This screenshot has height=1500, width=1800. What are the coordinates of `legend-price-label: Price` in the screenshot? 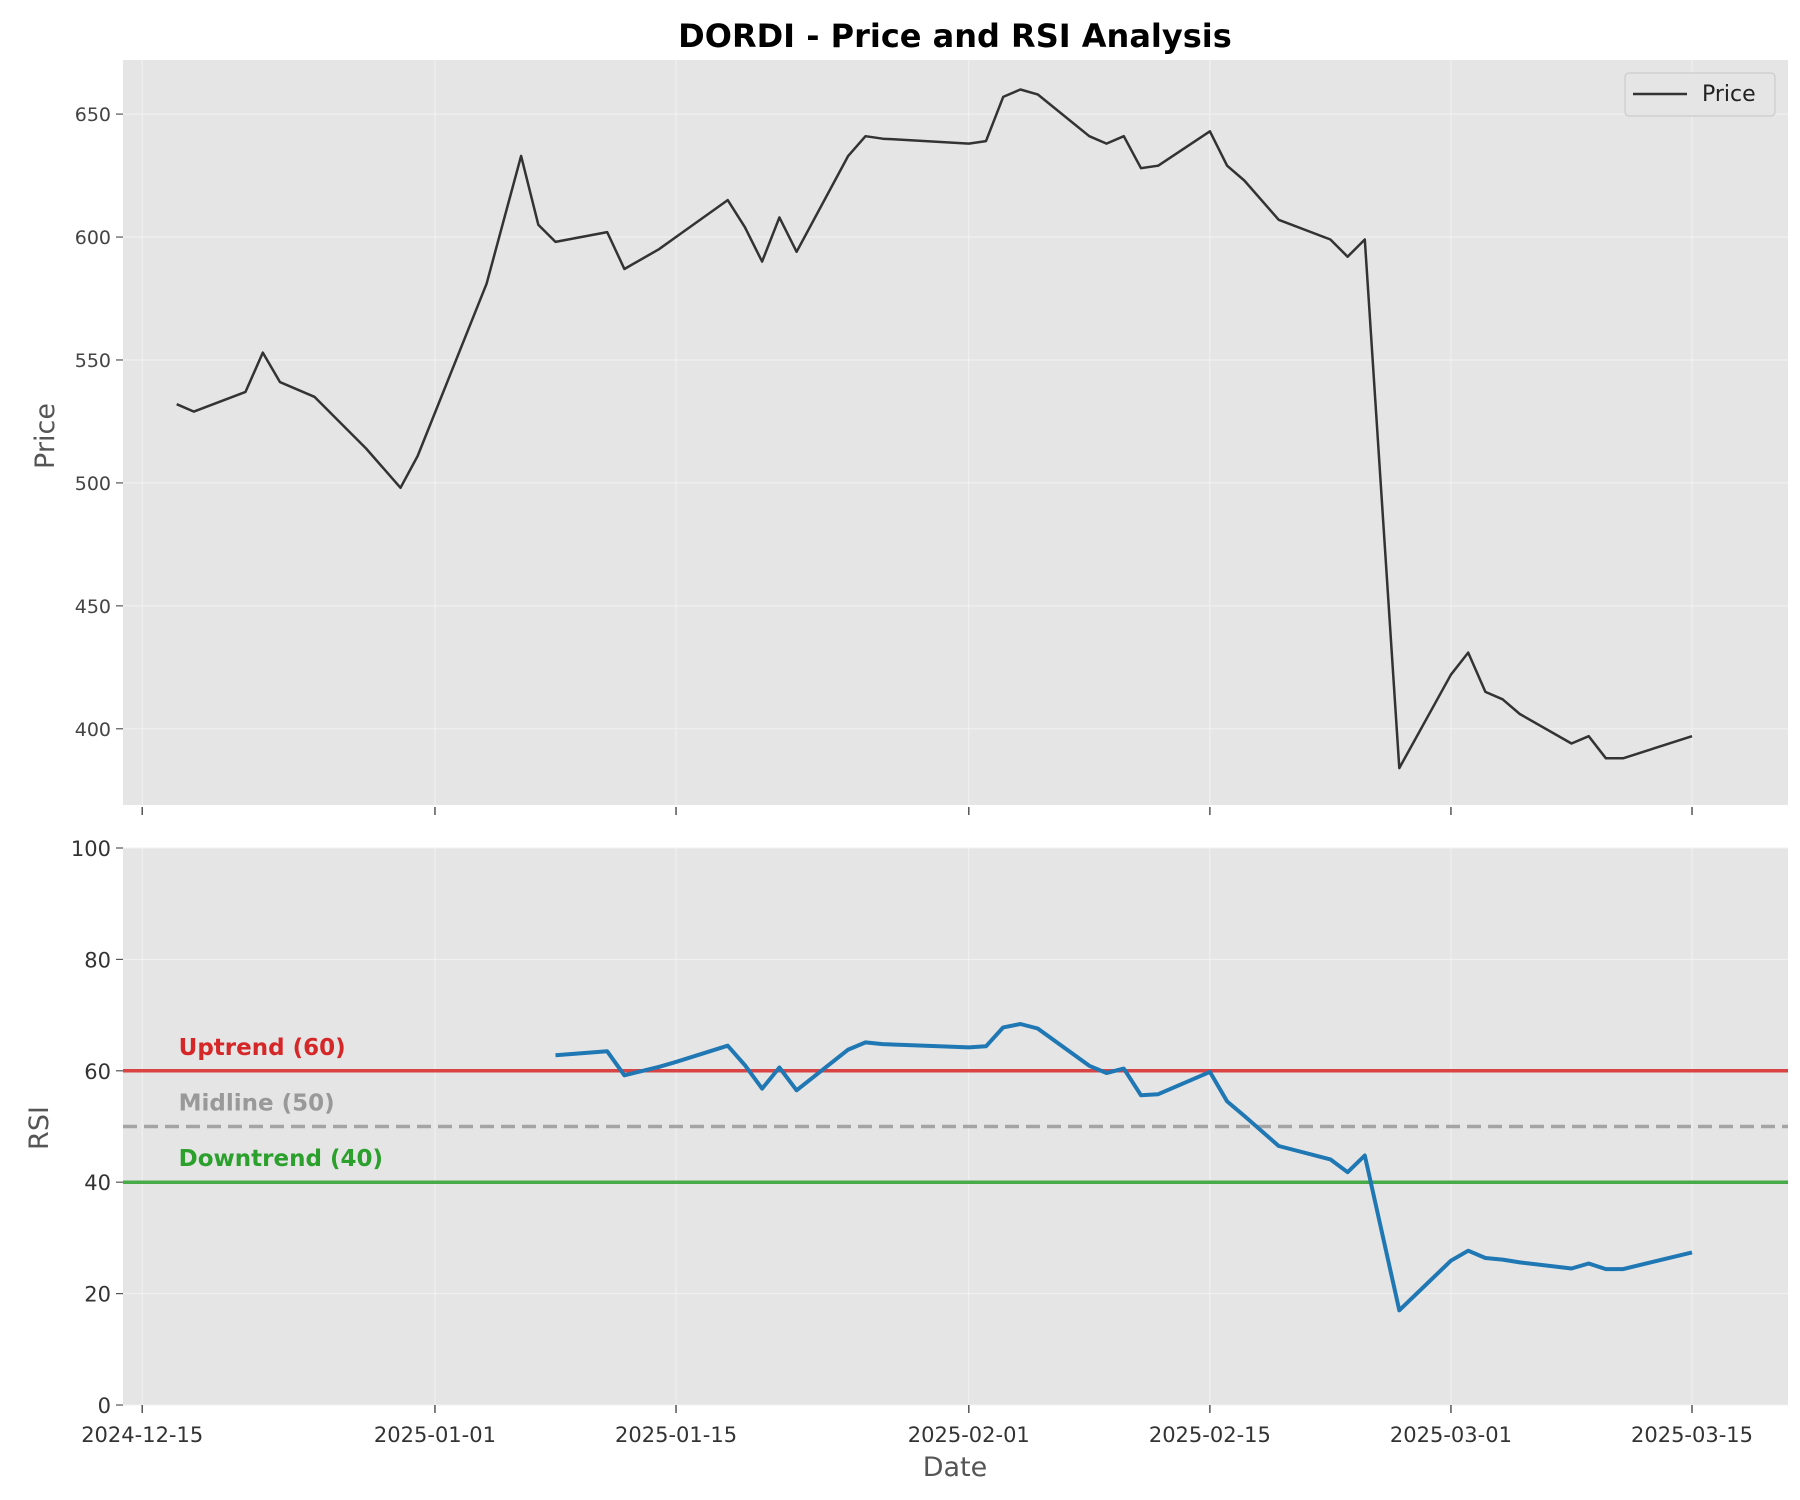 It's located at (1729, 94).